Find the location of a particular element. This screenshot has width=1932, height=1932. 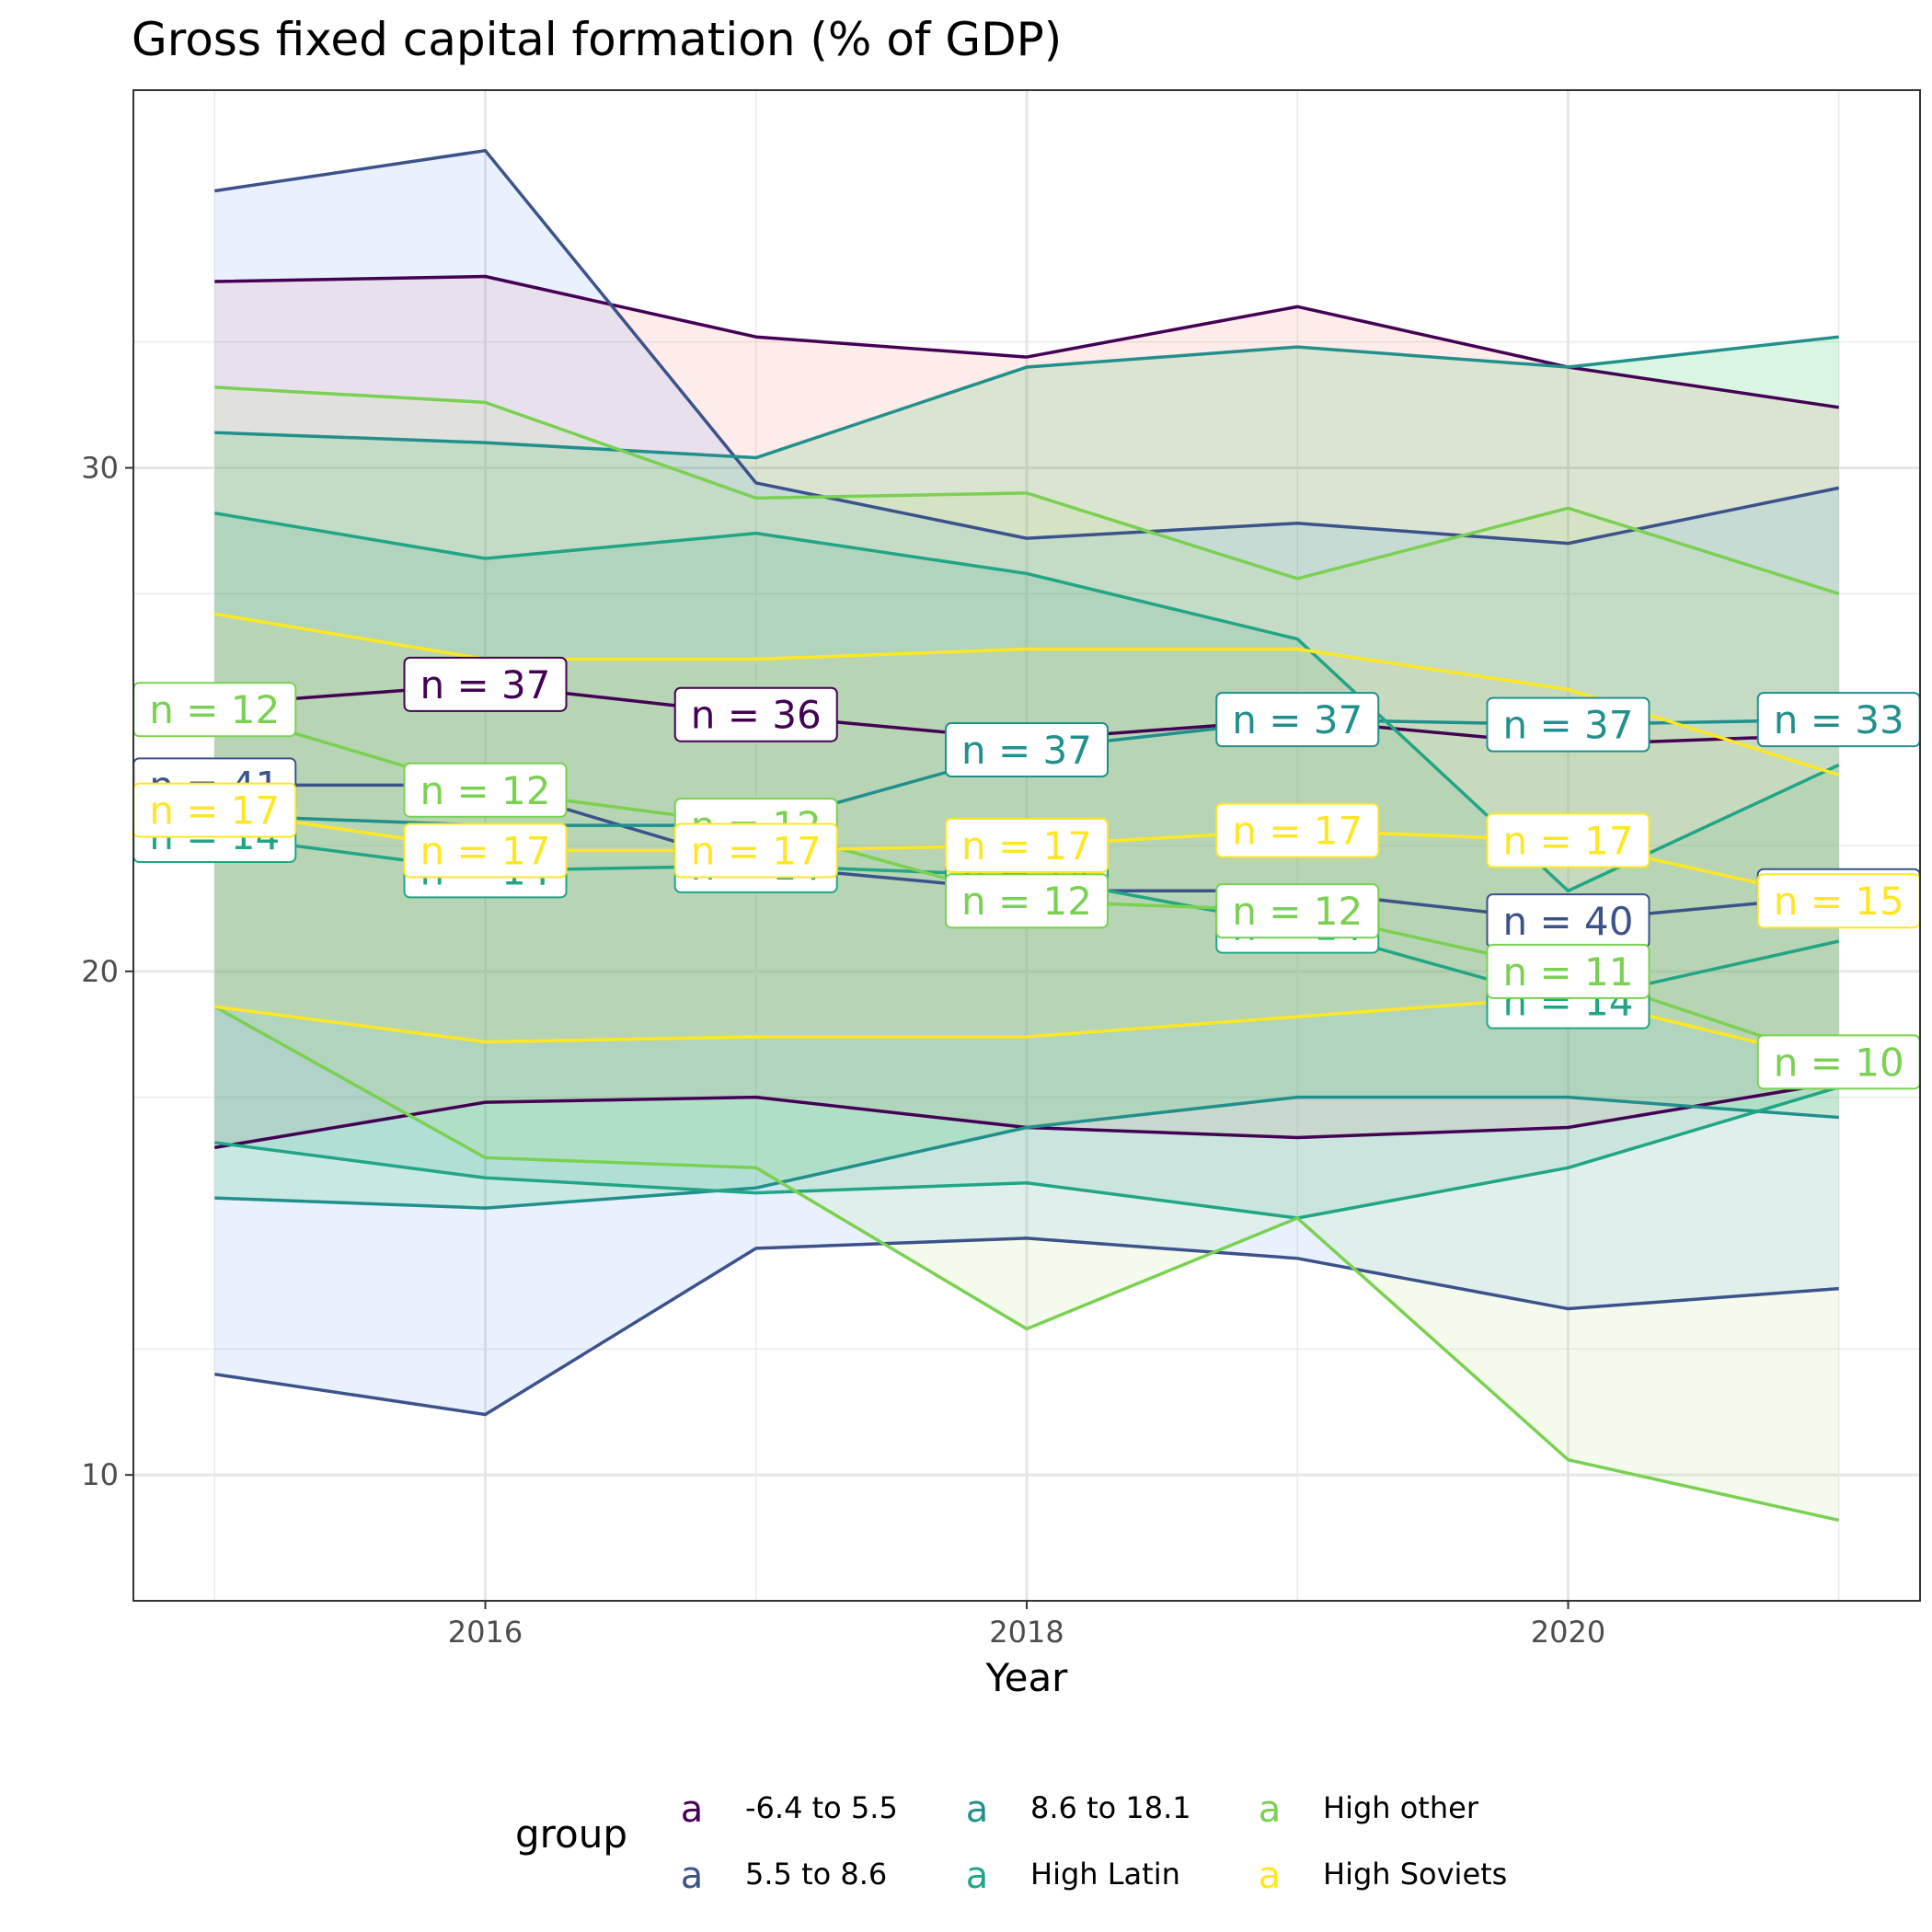

legend-item: a High other is located at coordinates (1369, 1809).